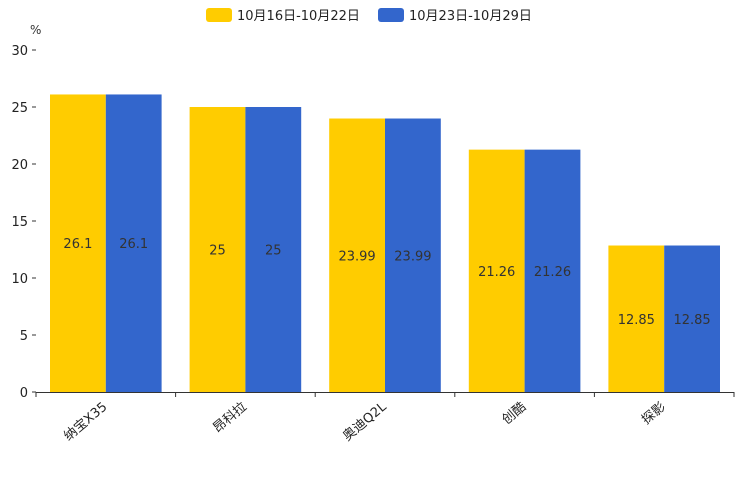 The width and height of the screenshot is (744, 500). I want to click on y-axis-unit-label: %, so click(35, 30).